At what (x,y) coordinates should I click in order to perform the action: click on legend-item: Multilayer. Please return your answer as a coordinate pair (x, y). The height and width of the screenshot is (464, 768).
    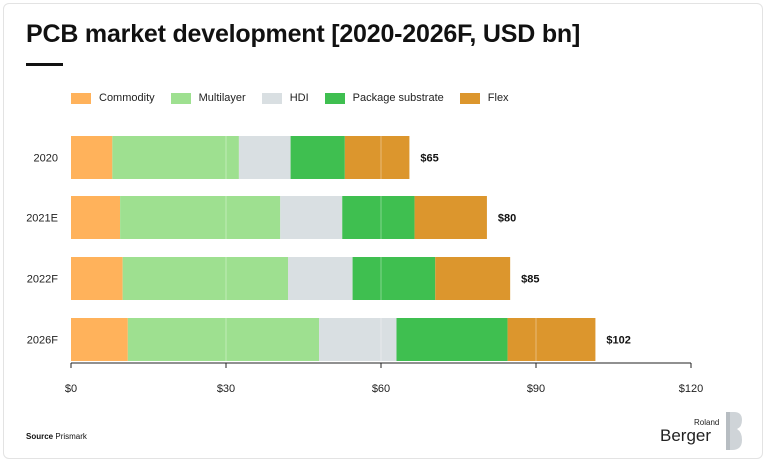
    Looking at the image, I should click on (208, 98).